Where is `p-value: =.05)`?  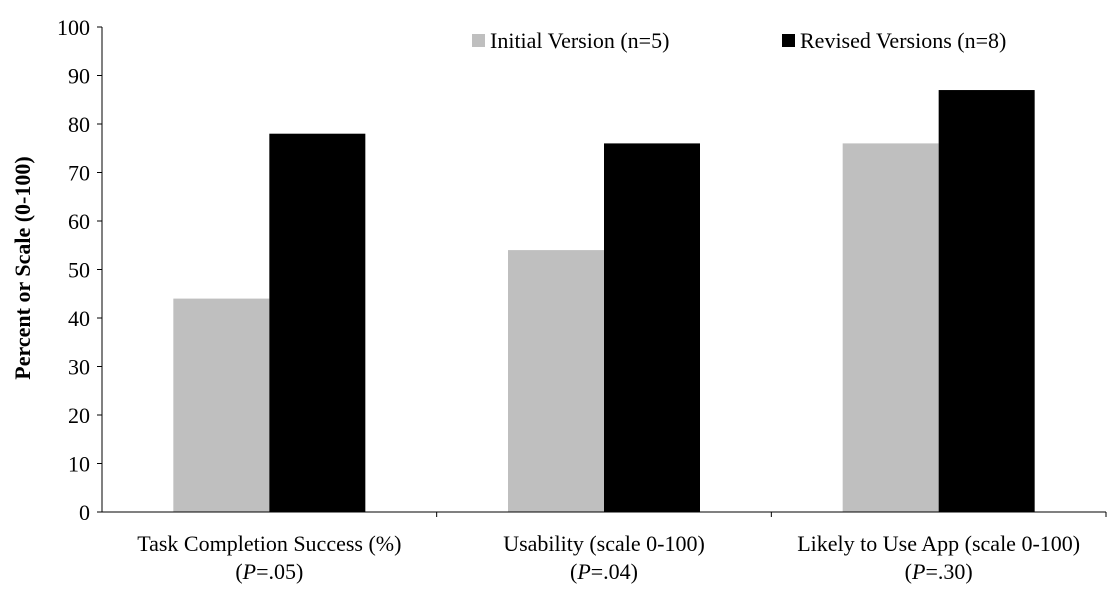 p-value: =.05) is located at coordinates (279, 571).